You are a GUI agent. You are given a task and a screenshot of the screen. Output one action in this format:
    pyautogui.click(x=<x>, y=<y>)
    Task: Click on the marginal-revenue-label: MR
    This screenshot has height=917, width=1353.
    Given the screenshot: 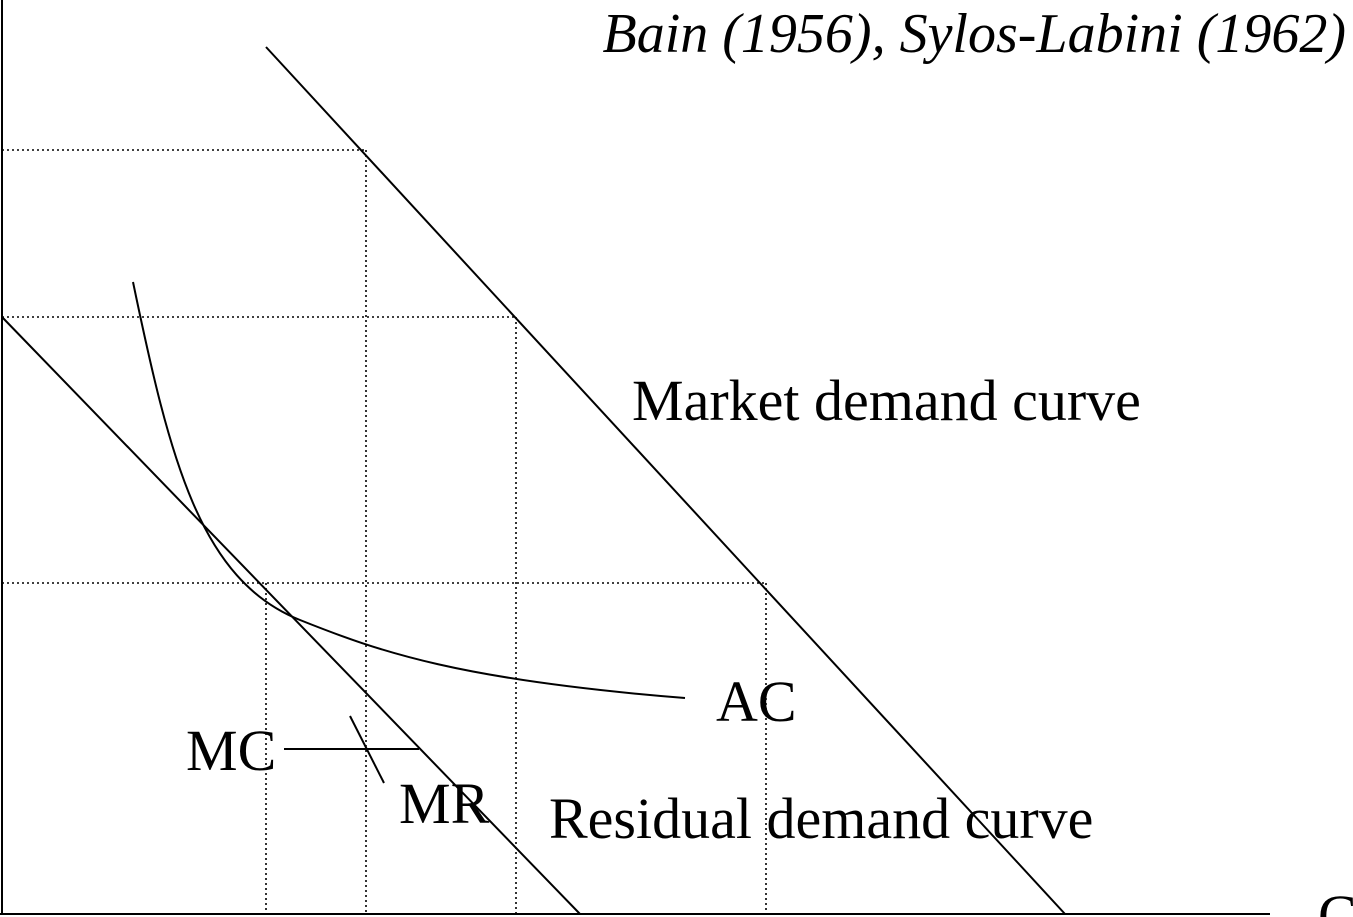 What is the action you would take?
    pyautogui.click(x=444, y=803)
    